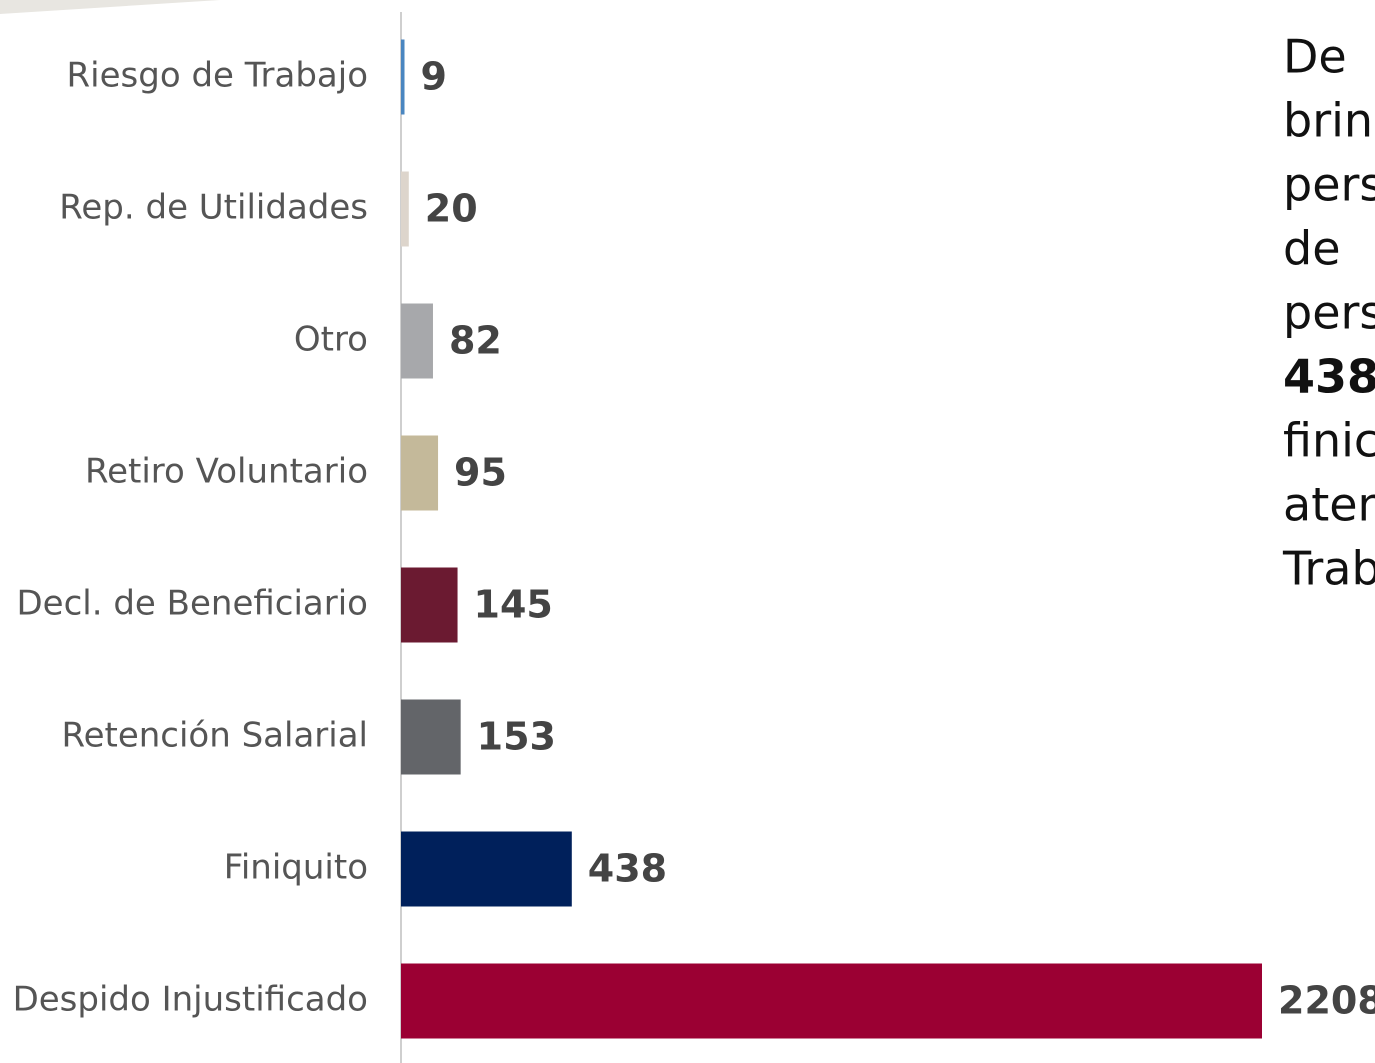 This screenshot has width=1375, height=1063. I want to click on category-label: Riesgo de Trabajo, so click(217, 76).